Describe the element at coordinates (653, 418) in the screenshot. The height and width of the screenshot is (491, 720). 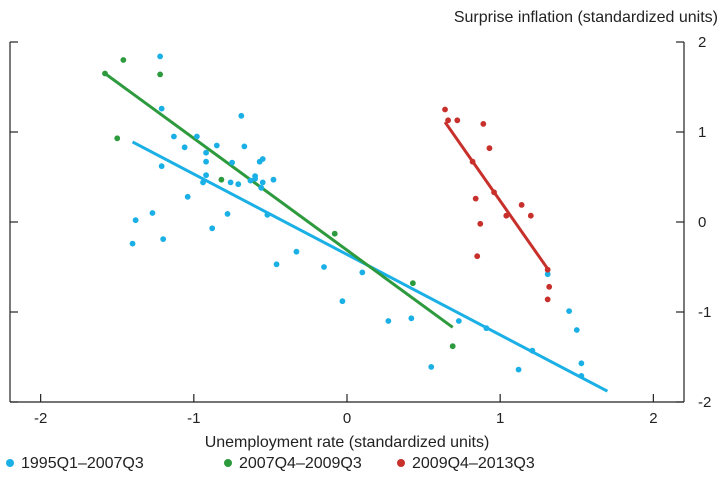
I see `x-tick-label: 2` at that location.